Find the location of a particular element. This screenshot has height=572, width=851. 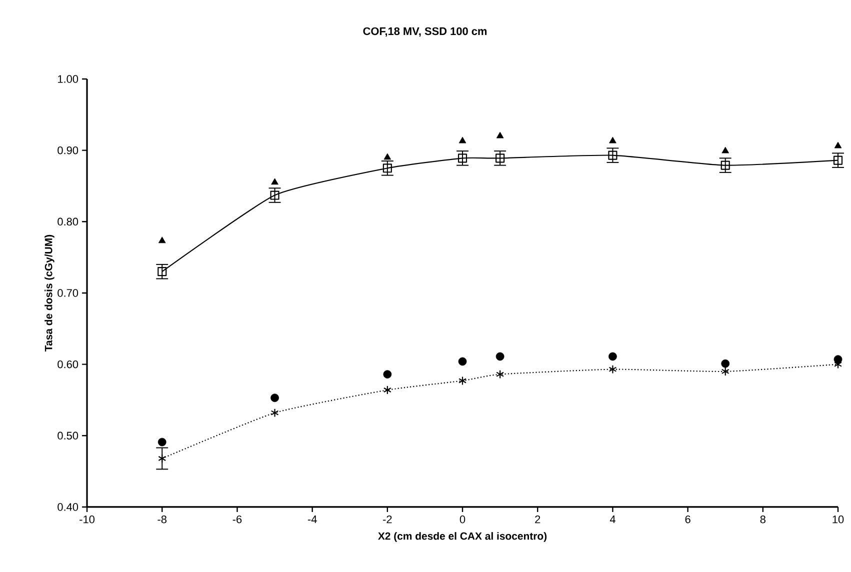

y-tick-label: 0.50 is located at coordinates (68, 436).